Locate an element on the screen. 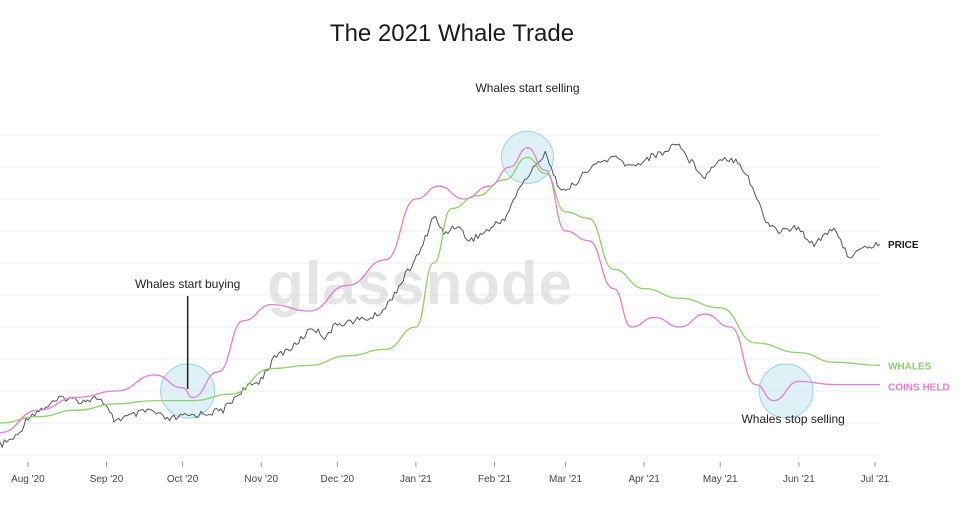  x-tick-label: May '21 is located at coordinates (720, 479).